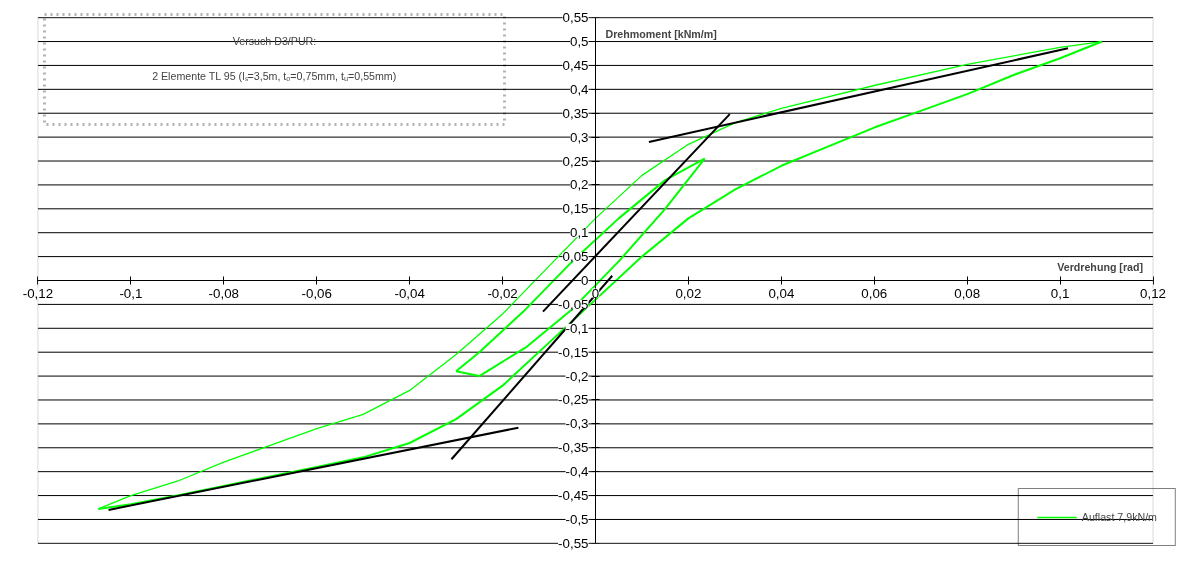 This screenshot has width=1196, height=566. I want to click on y-tick-label: -0,3, so click(577, 424).